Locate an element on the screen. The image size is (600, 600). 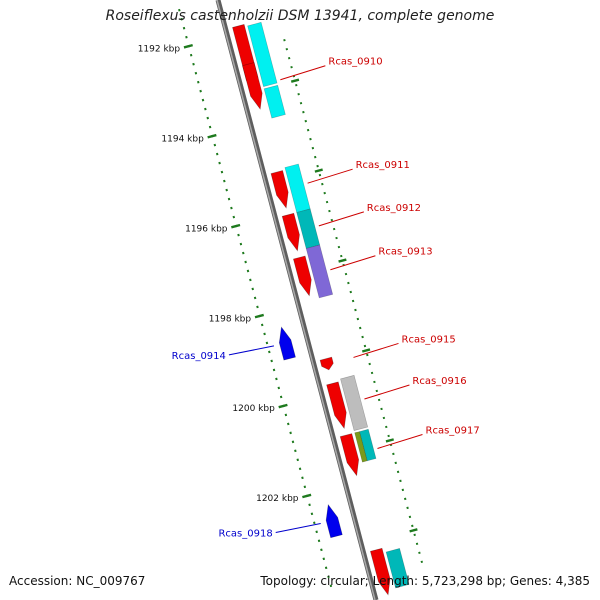
scale-tick-label: 1192 kbp is located at coordinates (159, 50).